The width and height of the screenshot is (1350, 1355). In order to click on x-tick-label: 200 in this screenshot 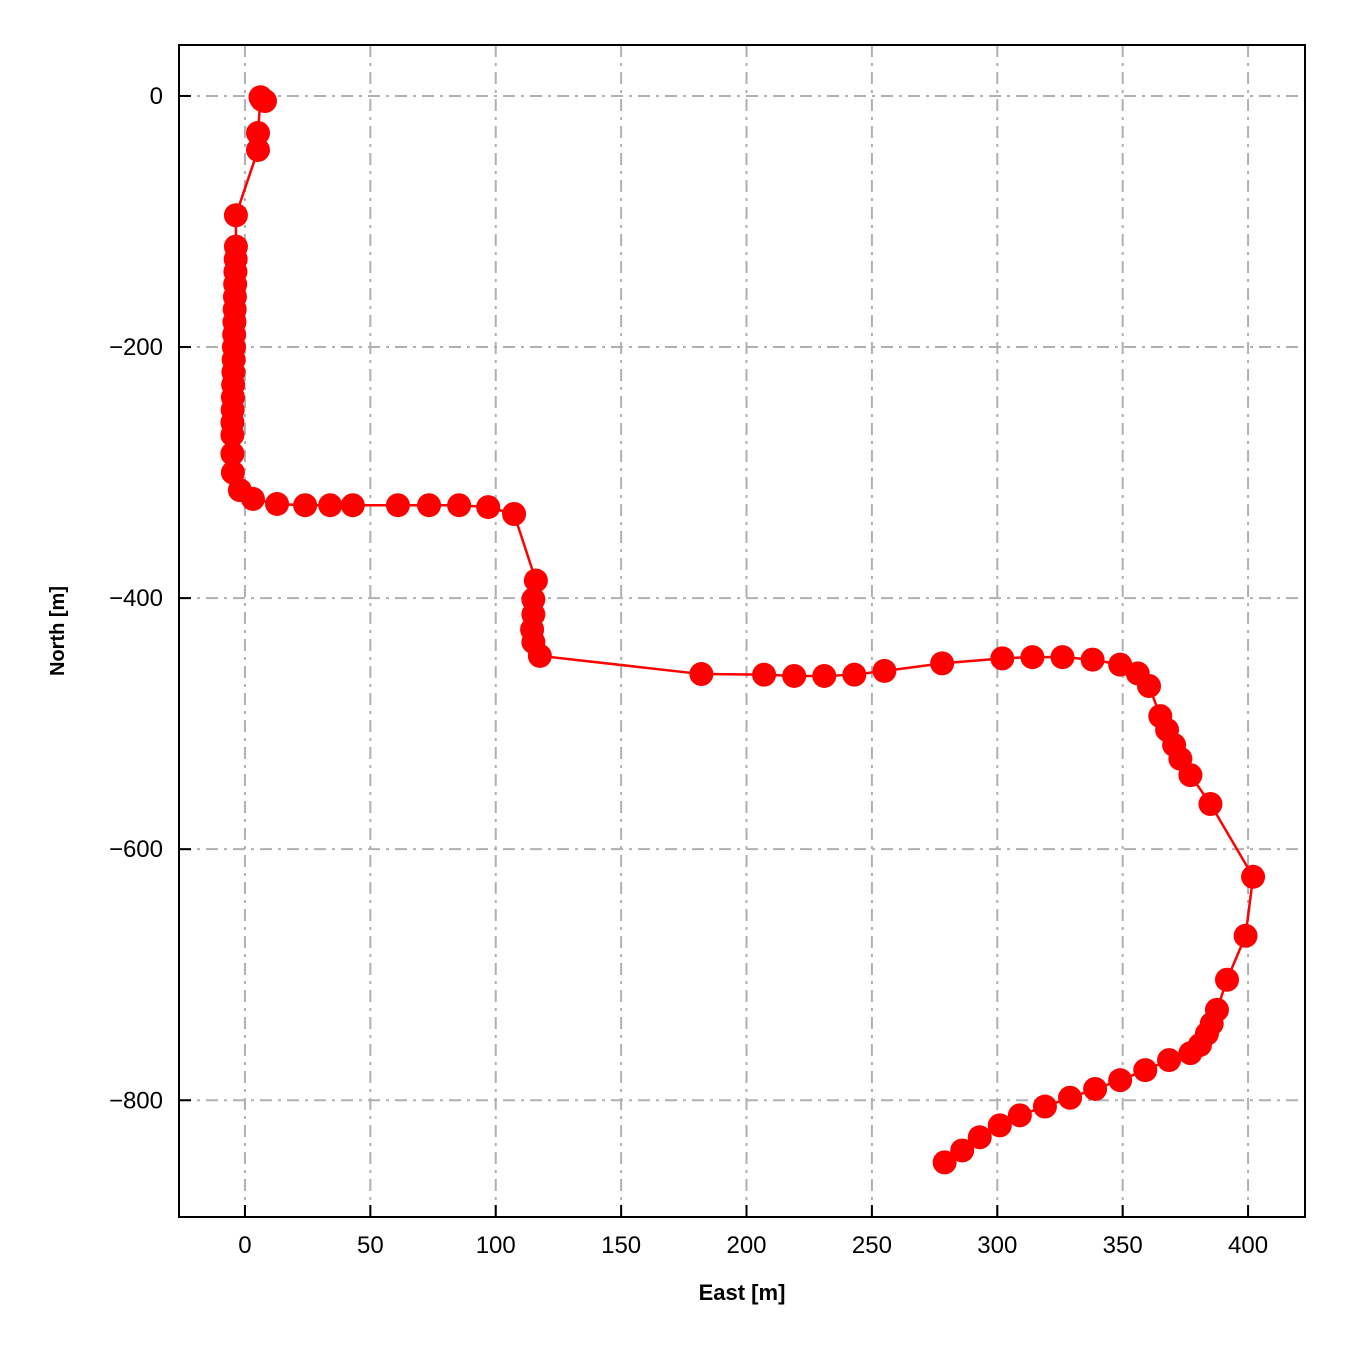, I will do `click(746, 1245)`.